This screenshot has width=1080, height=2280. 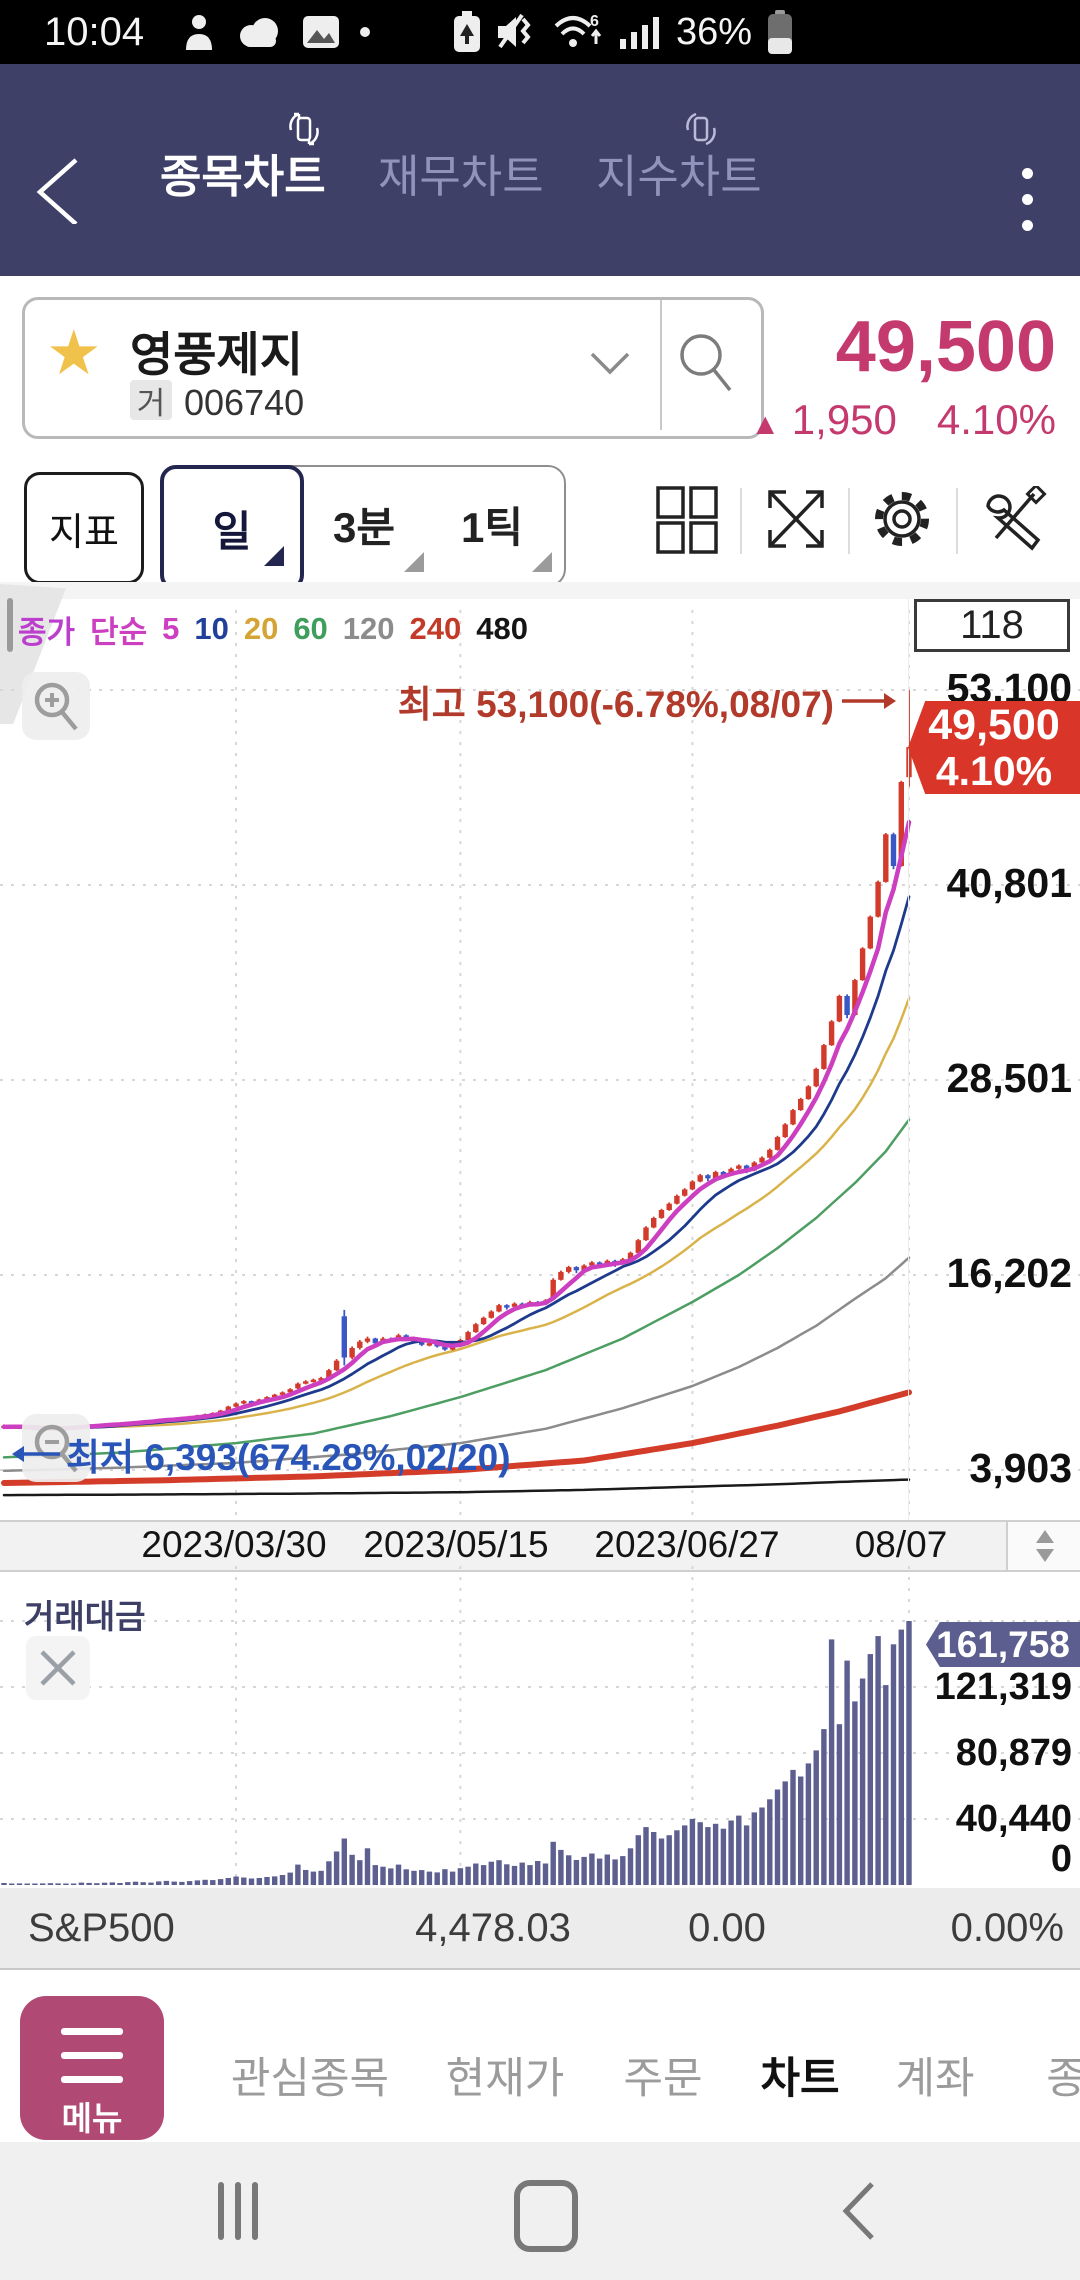 What do you see at coordinates (869, 701) in the screenshot?
I see `right-arrow-icon` at bounding box center [869, 701].